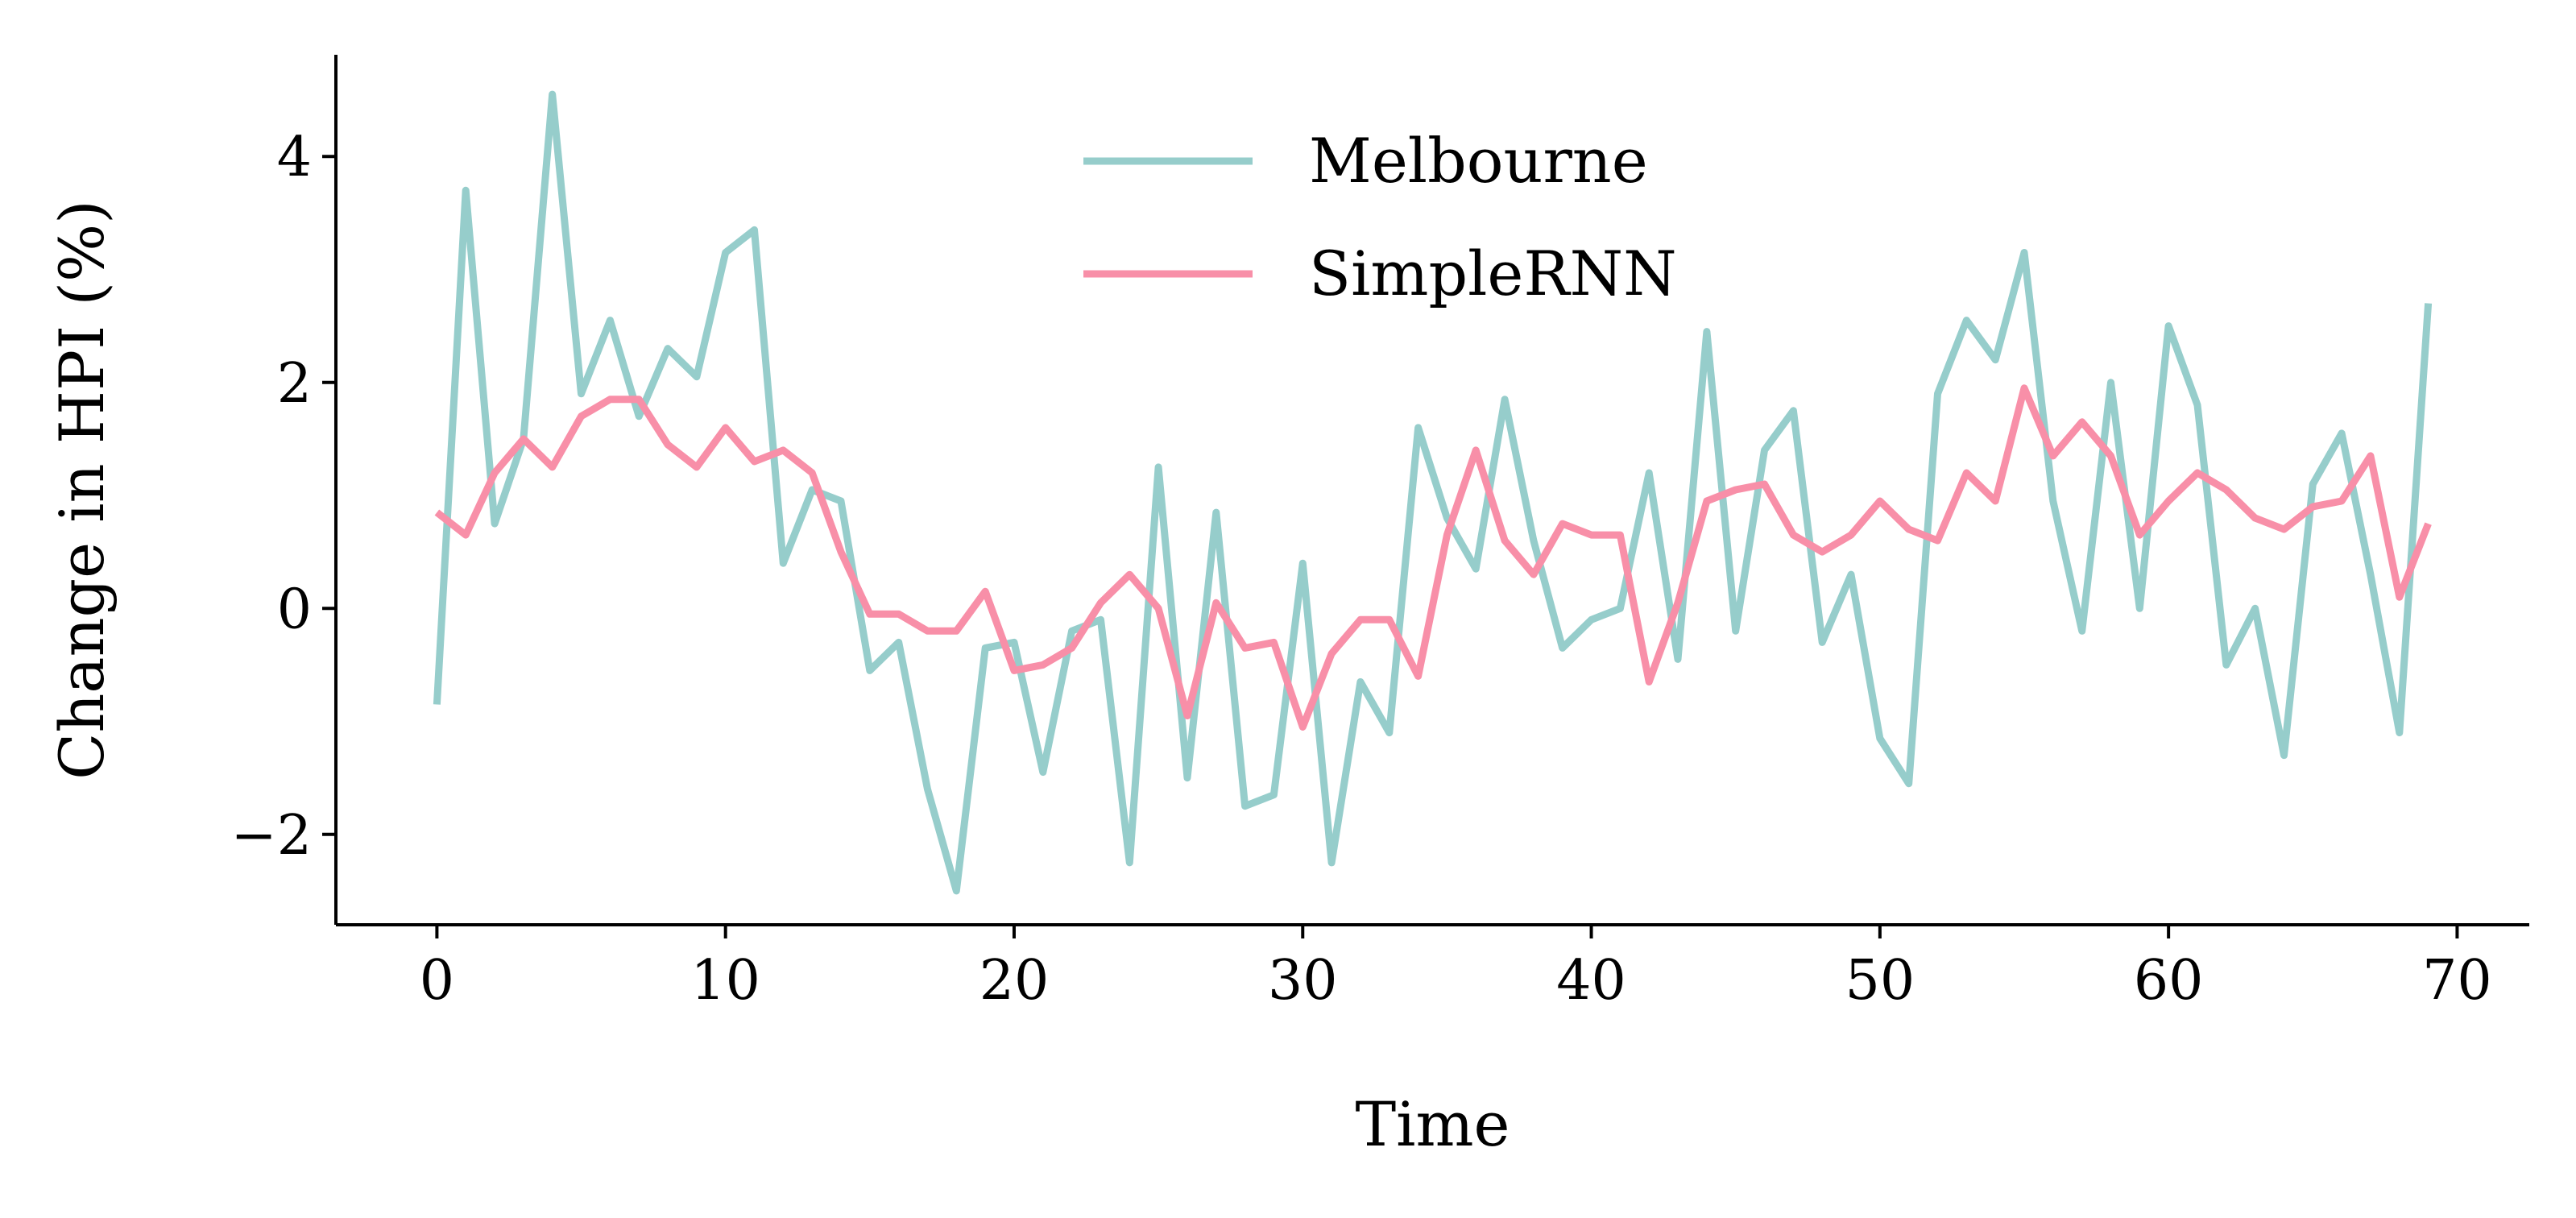 This screenshot has width=2576, height=1218. What do you see at coordinates (1303, 981) in the screenshot?
I see `x-tick-label: 30` at bounding box center [1303, 981].